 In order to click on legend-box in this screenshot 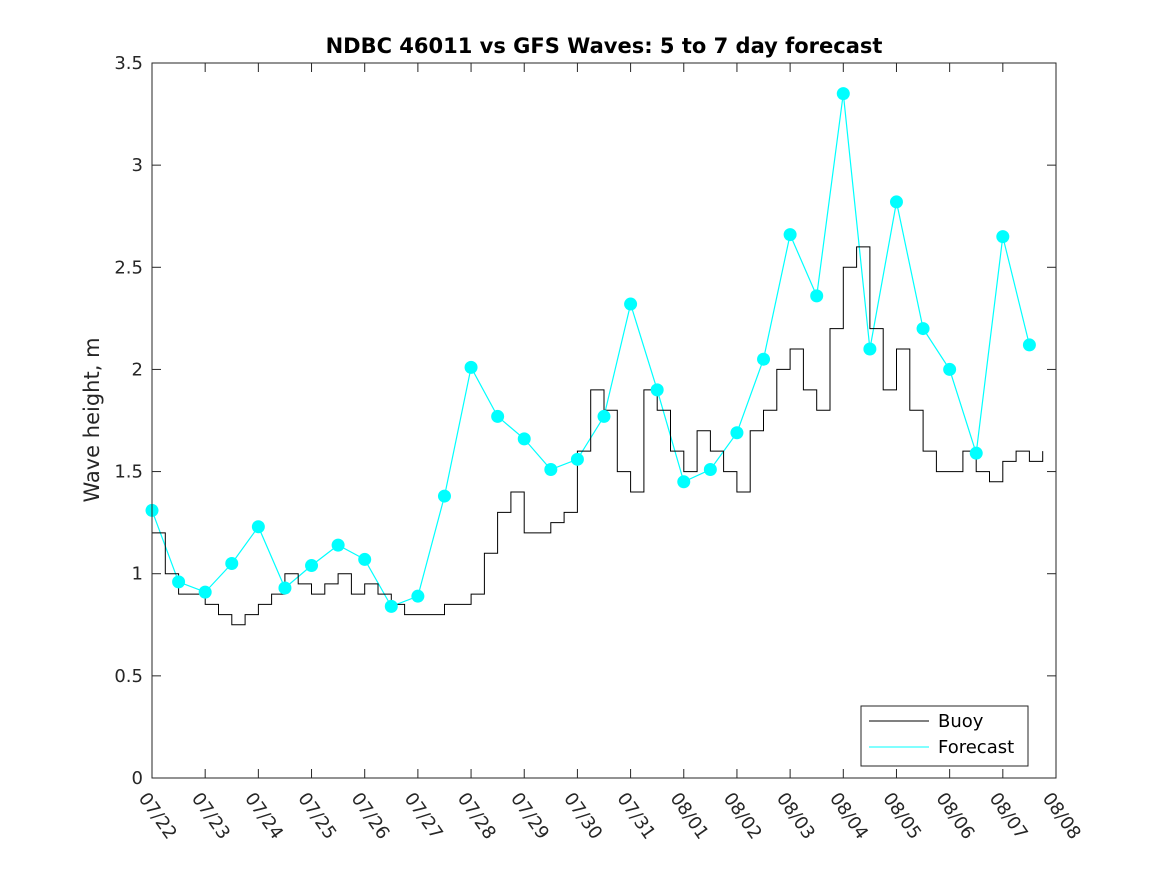, I will do `click(944, 736)`.